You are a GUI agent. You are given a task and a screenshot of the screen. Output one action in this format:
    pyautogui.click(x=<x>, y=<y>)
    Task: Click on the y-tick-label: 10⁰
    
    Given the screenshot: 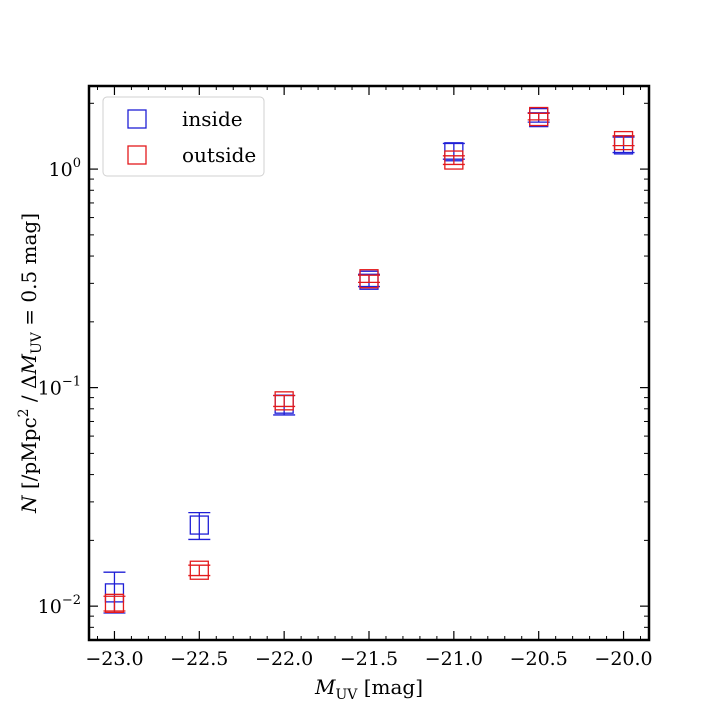 What is the action you would take?
    pyautogui.click(x=65, y=168)
    